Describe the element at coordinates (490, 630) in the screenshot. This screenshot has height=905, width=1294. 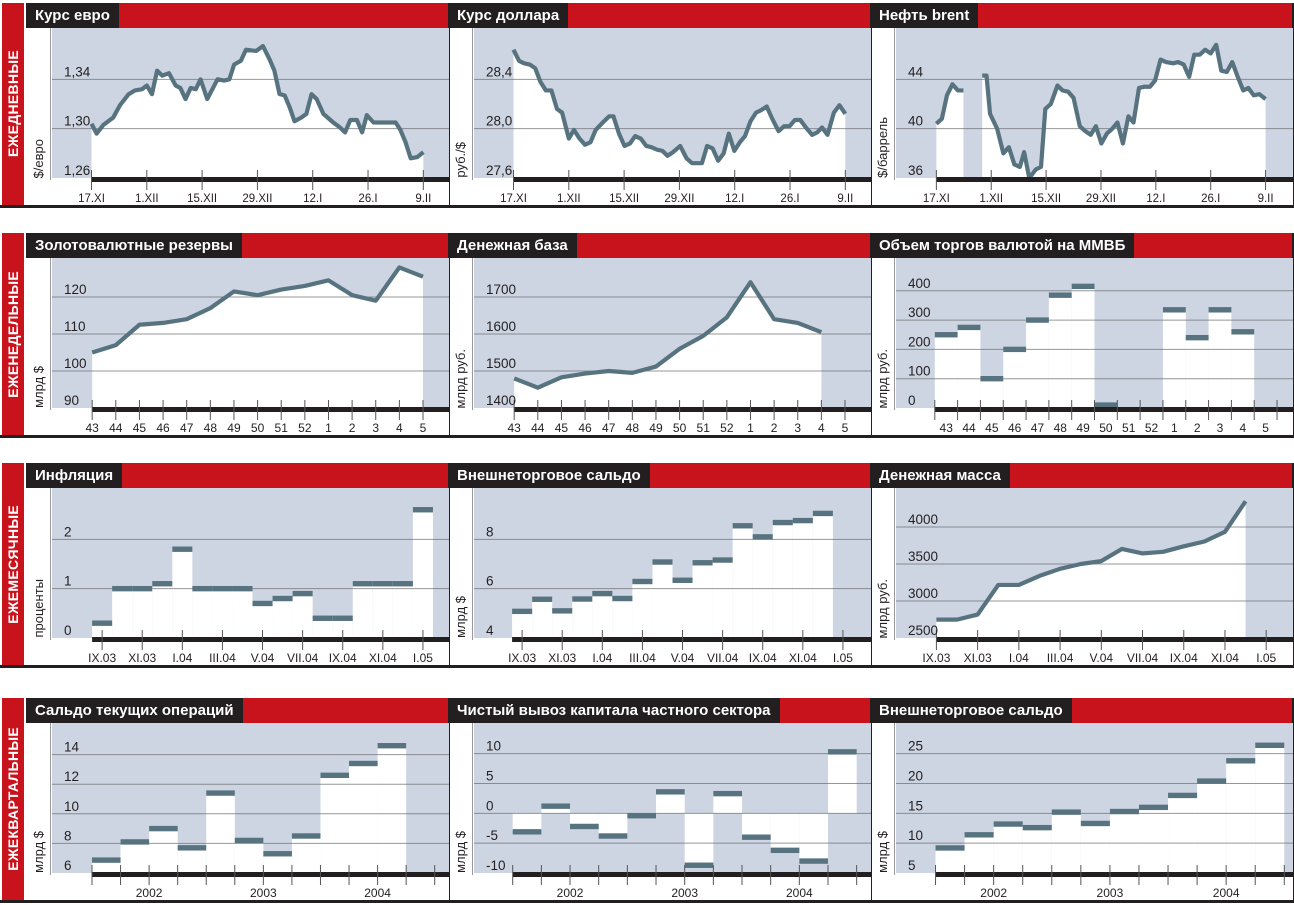
I see `y-tick-label: 4` at that location.